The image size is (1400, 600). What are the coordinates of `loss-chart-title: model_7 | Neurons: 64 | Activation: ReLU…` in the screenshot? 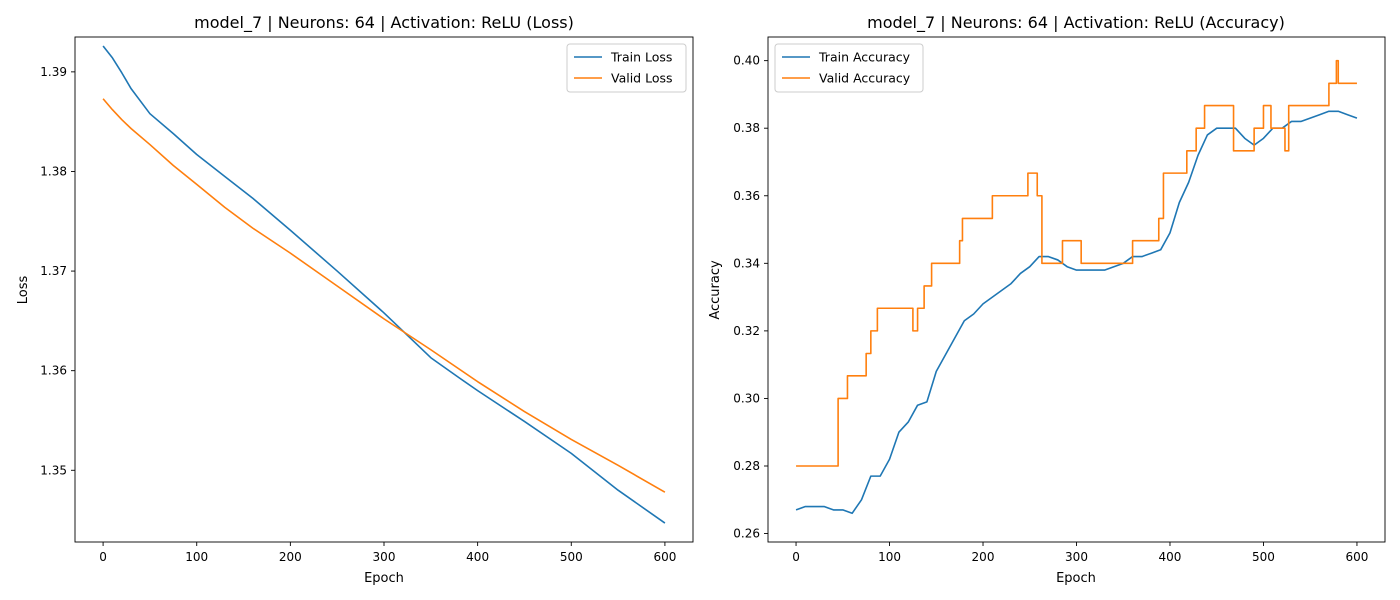 It's located at (384, 23).